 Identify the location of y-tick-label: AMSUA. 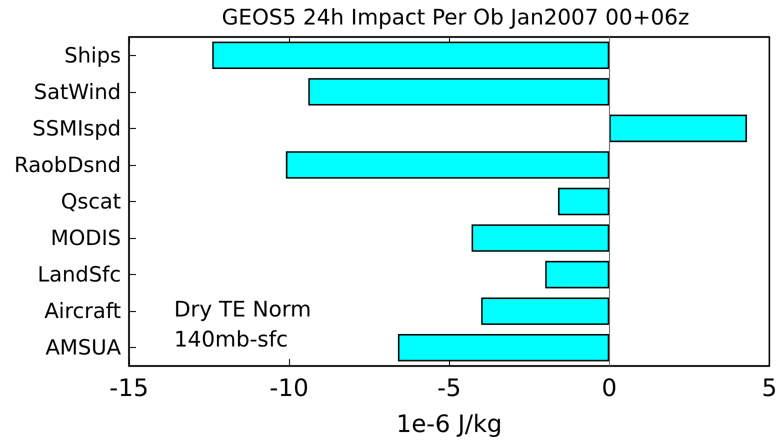
(83, 348).